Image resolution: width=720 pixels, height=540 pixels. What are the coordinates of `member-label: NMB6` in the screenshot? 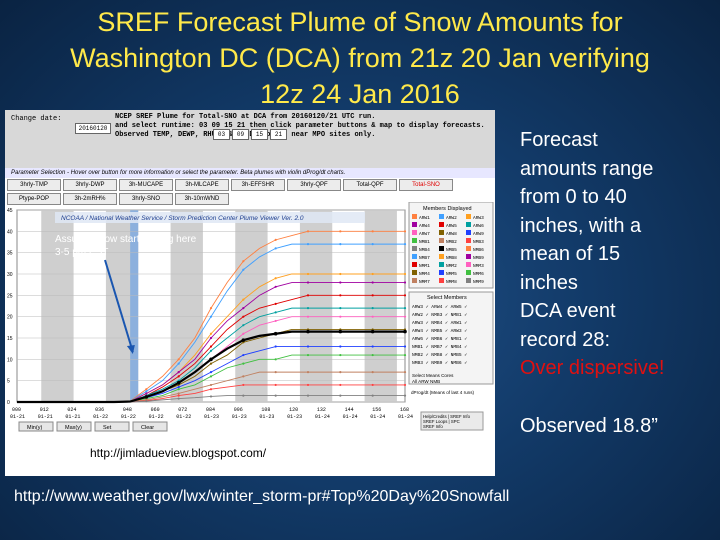 It's located at (478, 250).